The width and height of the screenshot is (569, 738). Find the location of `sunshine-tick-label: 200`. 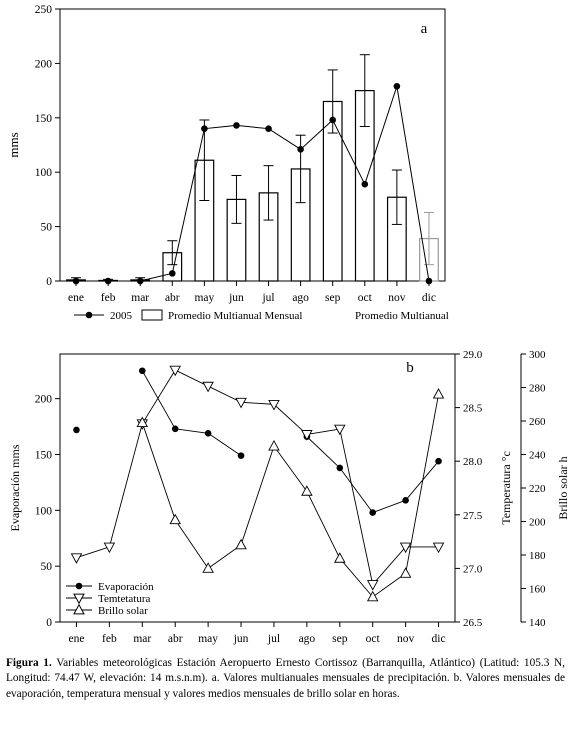

sunshine-tick-label: 200 is located at coordinates (537, 523).